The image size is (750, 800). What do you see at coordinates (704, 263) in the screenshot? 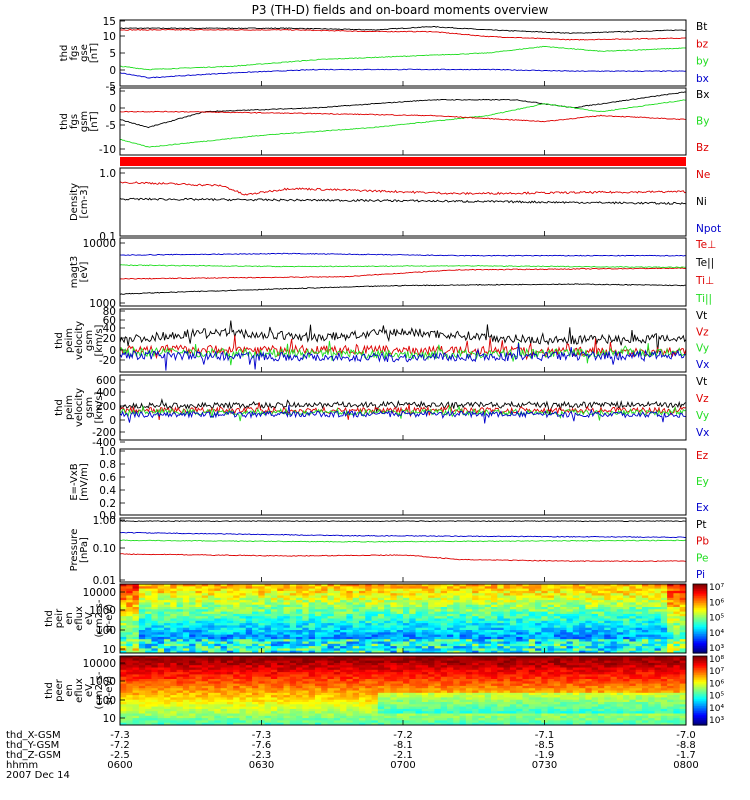
I see `legend-label: Te||` at bounding box center [704, 263].